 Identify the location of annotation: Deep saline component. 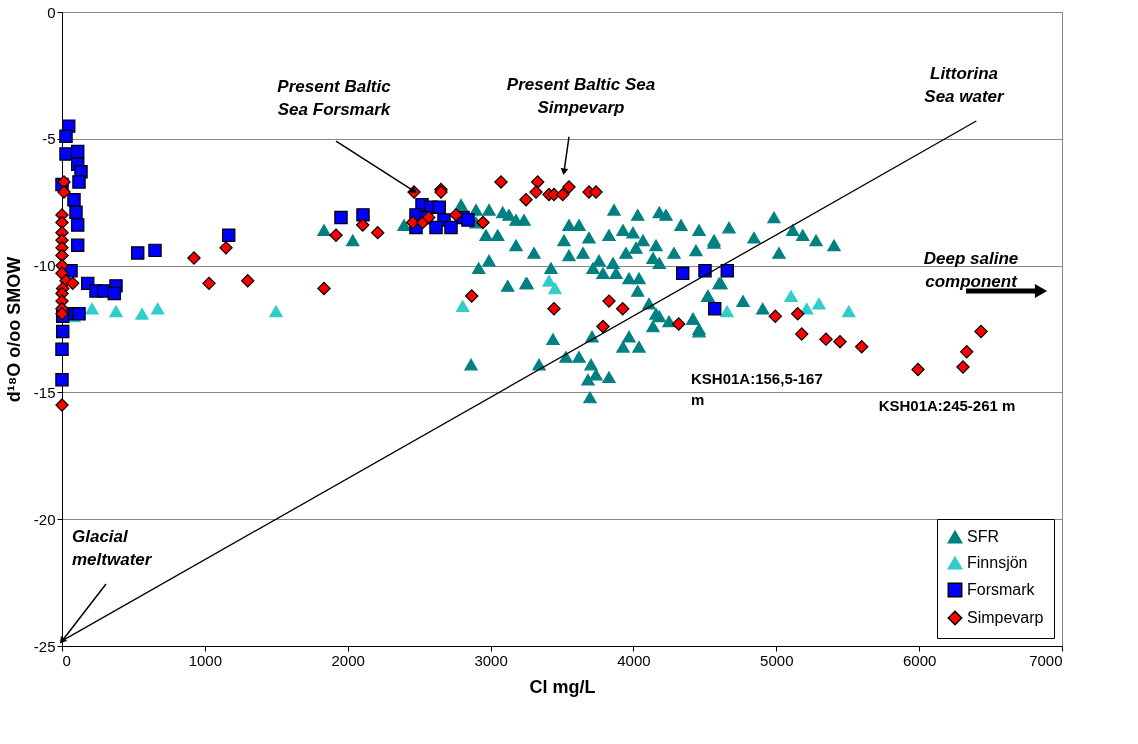
(971, 269).